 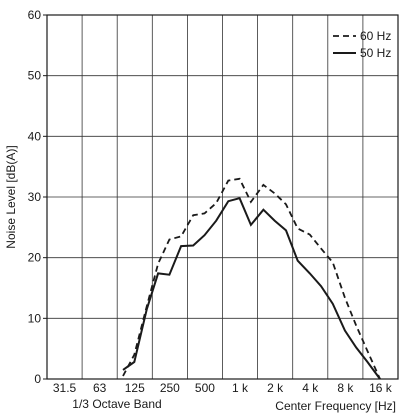 I want to click on x-tick-label: 8 k, so click(x=345, y=388).